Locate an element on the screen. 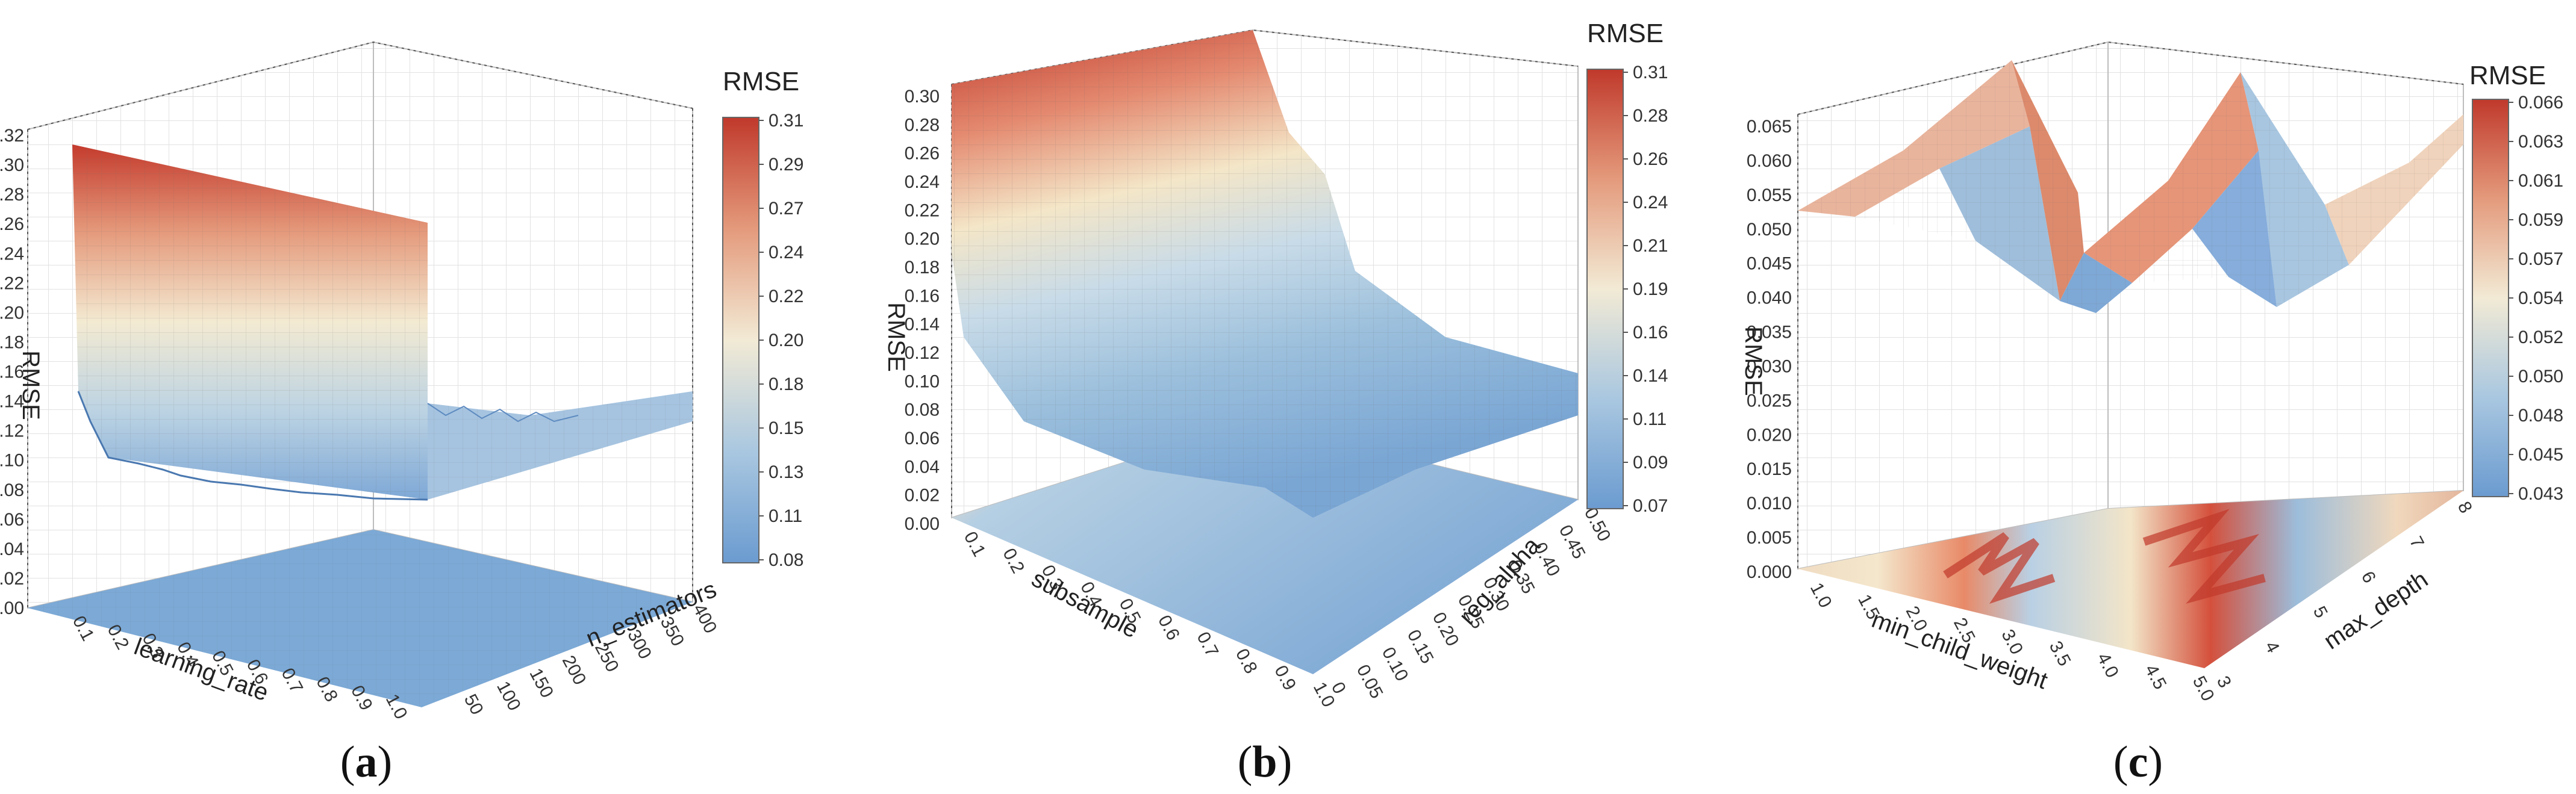 This screenshot has height=794, width=2576. panel-c-z-tick-2: 0.010 is located at coordinates (1769, 503).